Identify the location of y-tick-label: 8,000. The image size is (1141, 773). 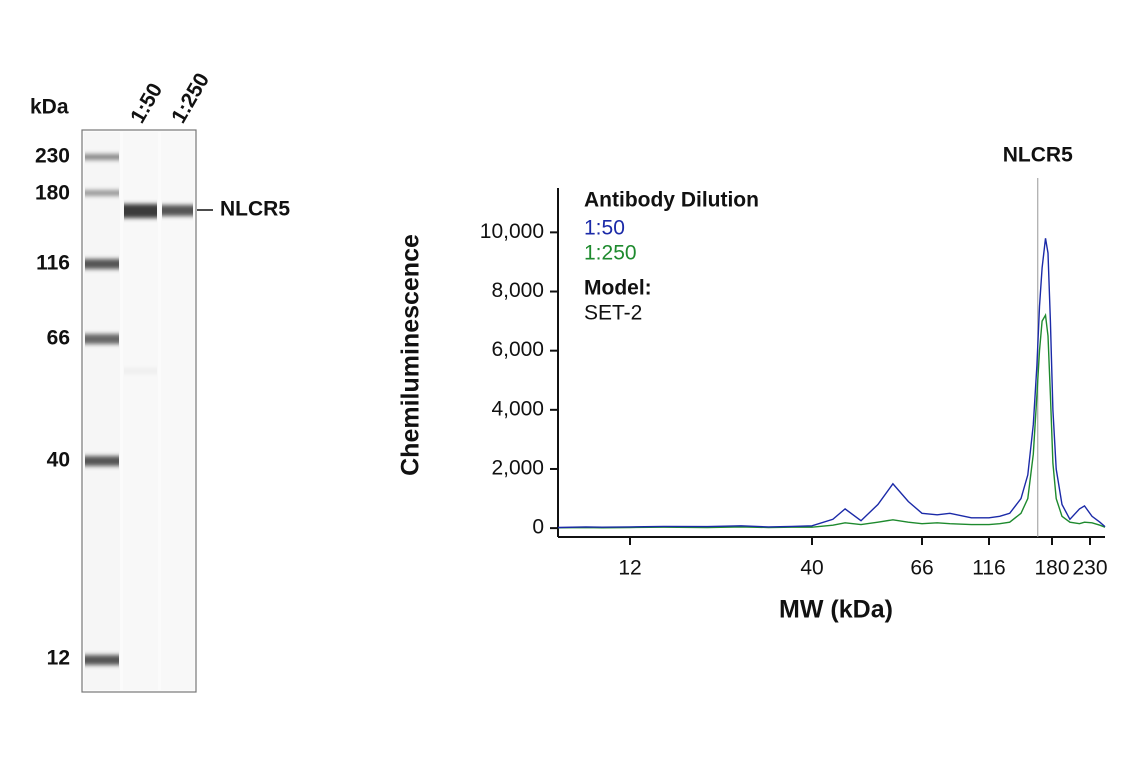
(517, 290).